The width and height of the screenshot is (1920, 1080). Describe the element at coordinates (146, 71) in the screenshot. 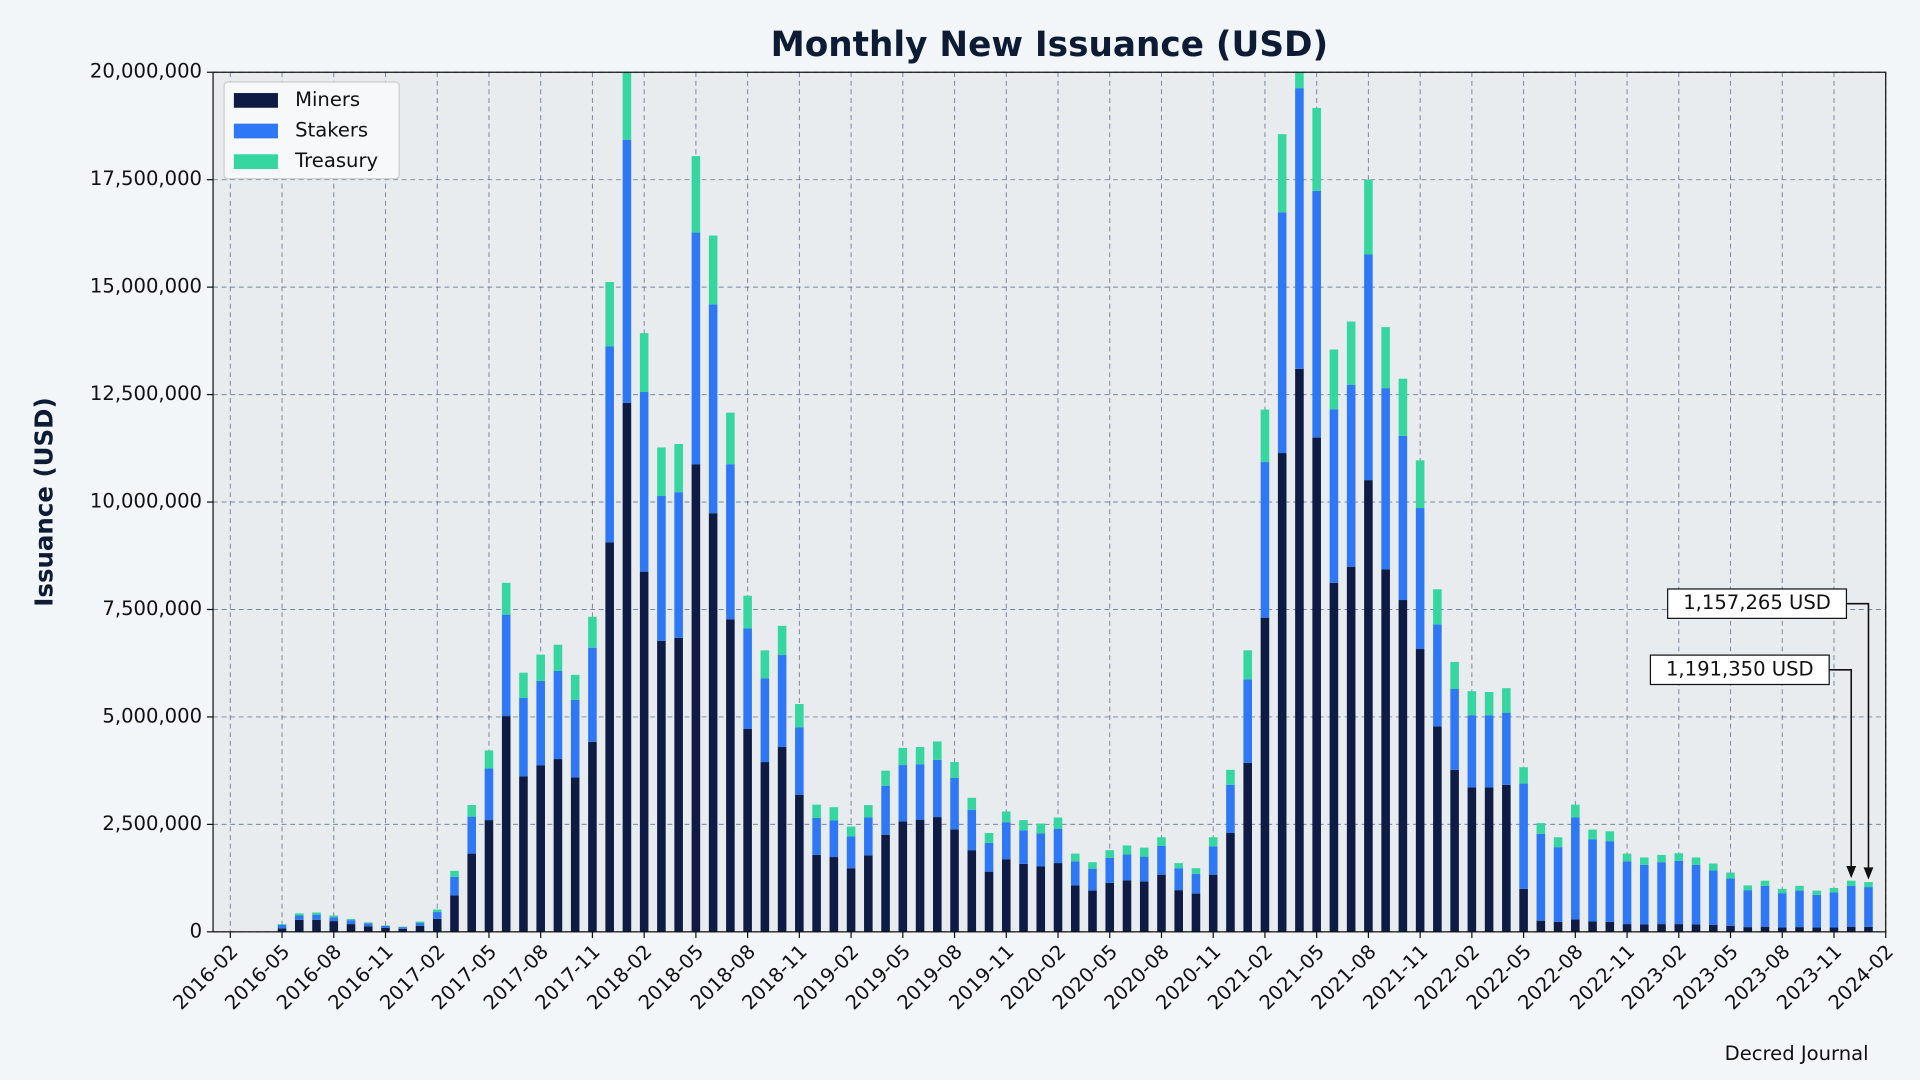

I see `y-tick-label: 20,000,000` at that location.